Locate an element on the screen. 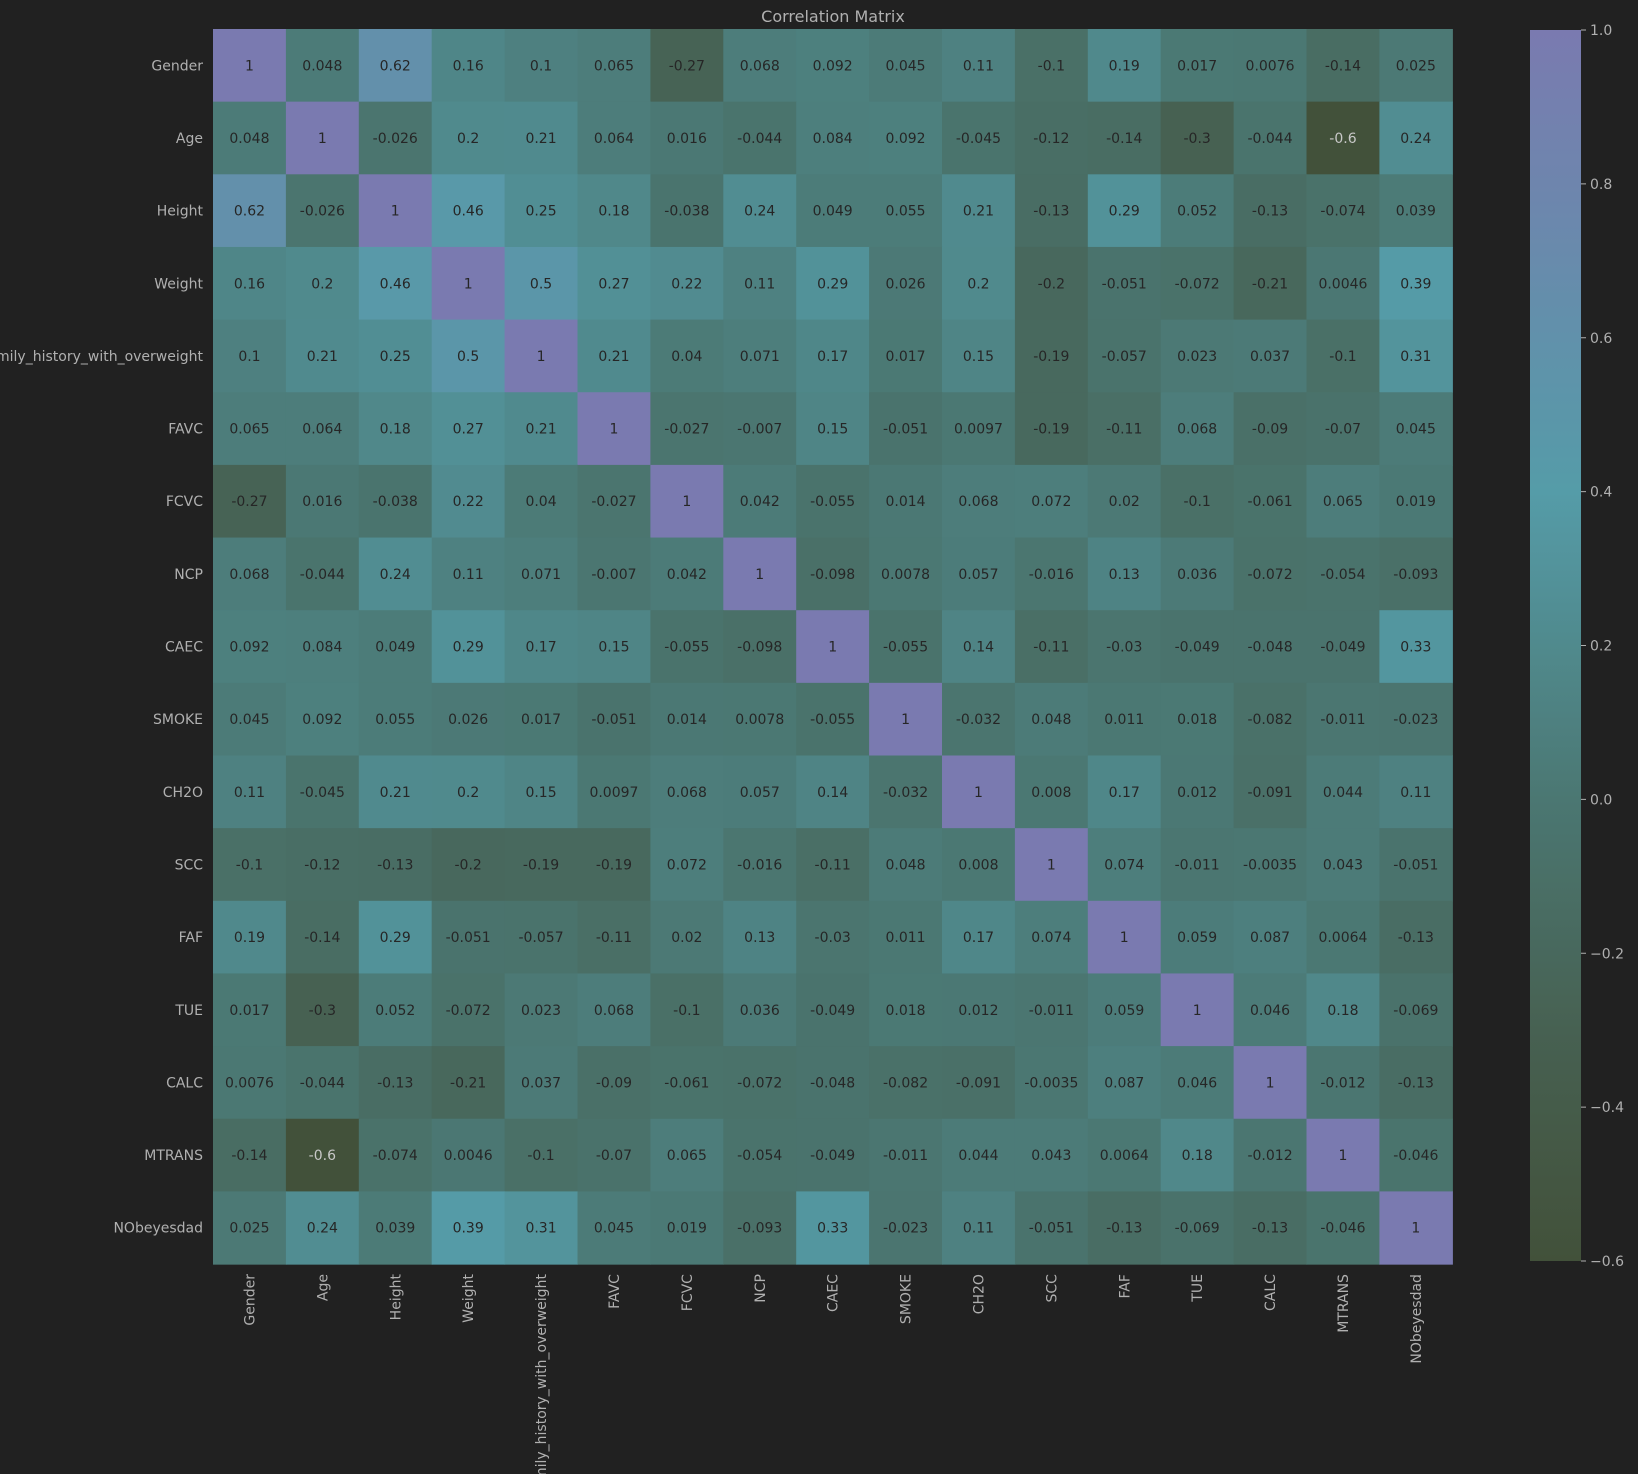 Image resolution: width=1638 pixels, height=1474 pixels. cell-value-label: -0.007 is located at coordinates (759, 430).